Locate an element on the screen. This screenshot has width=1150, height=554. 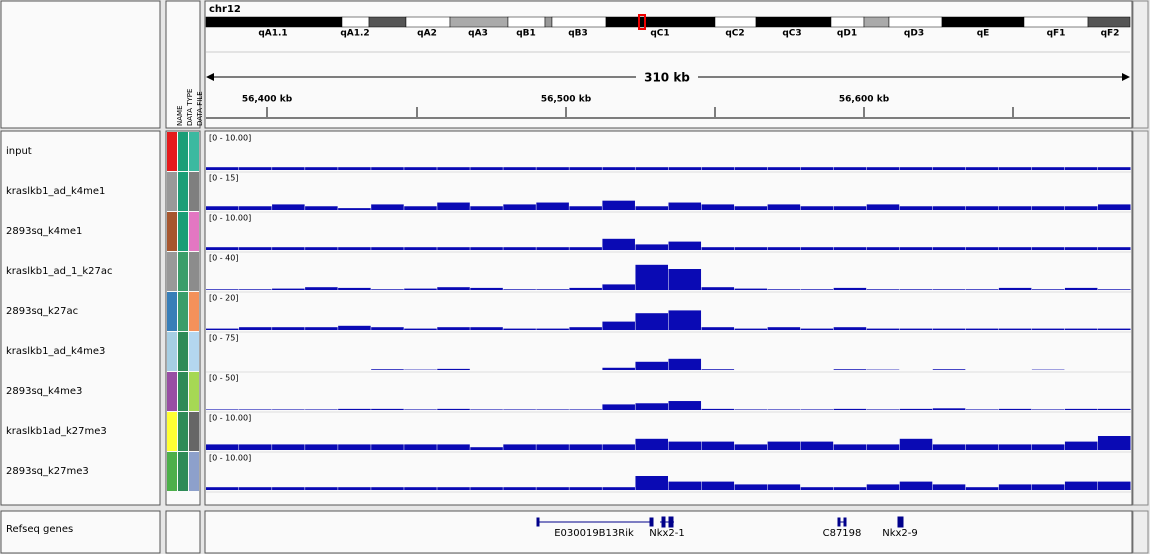
current-region is located at coordinates (642, 22).